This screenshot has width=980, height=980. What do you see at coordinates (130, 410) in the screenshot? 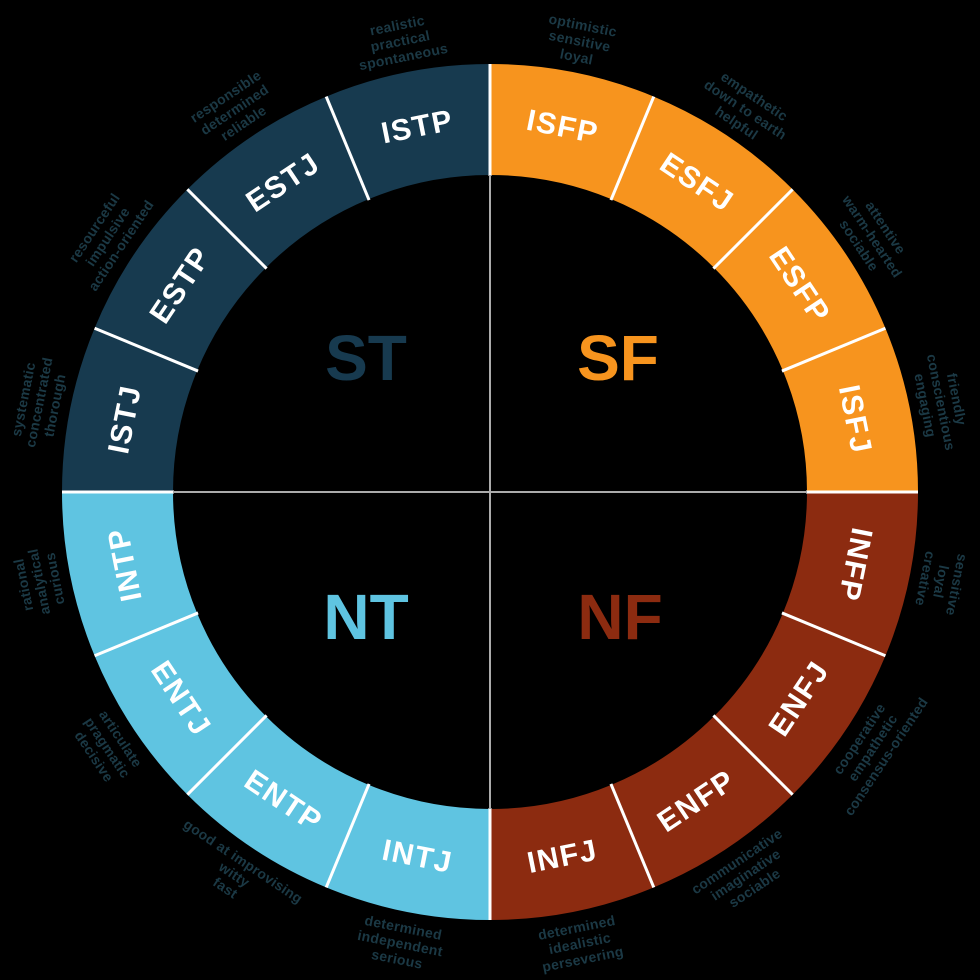
I see `segment-ISTJ` at bounding box center [130, 410].